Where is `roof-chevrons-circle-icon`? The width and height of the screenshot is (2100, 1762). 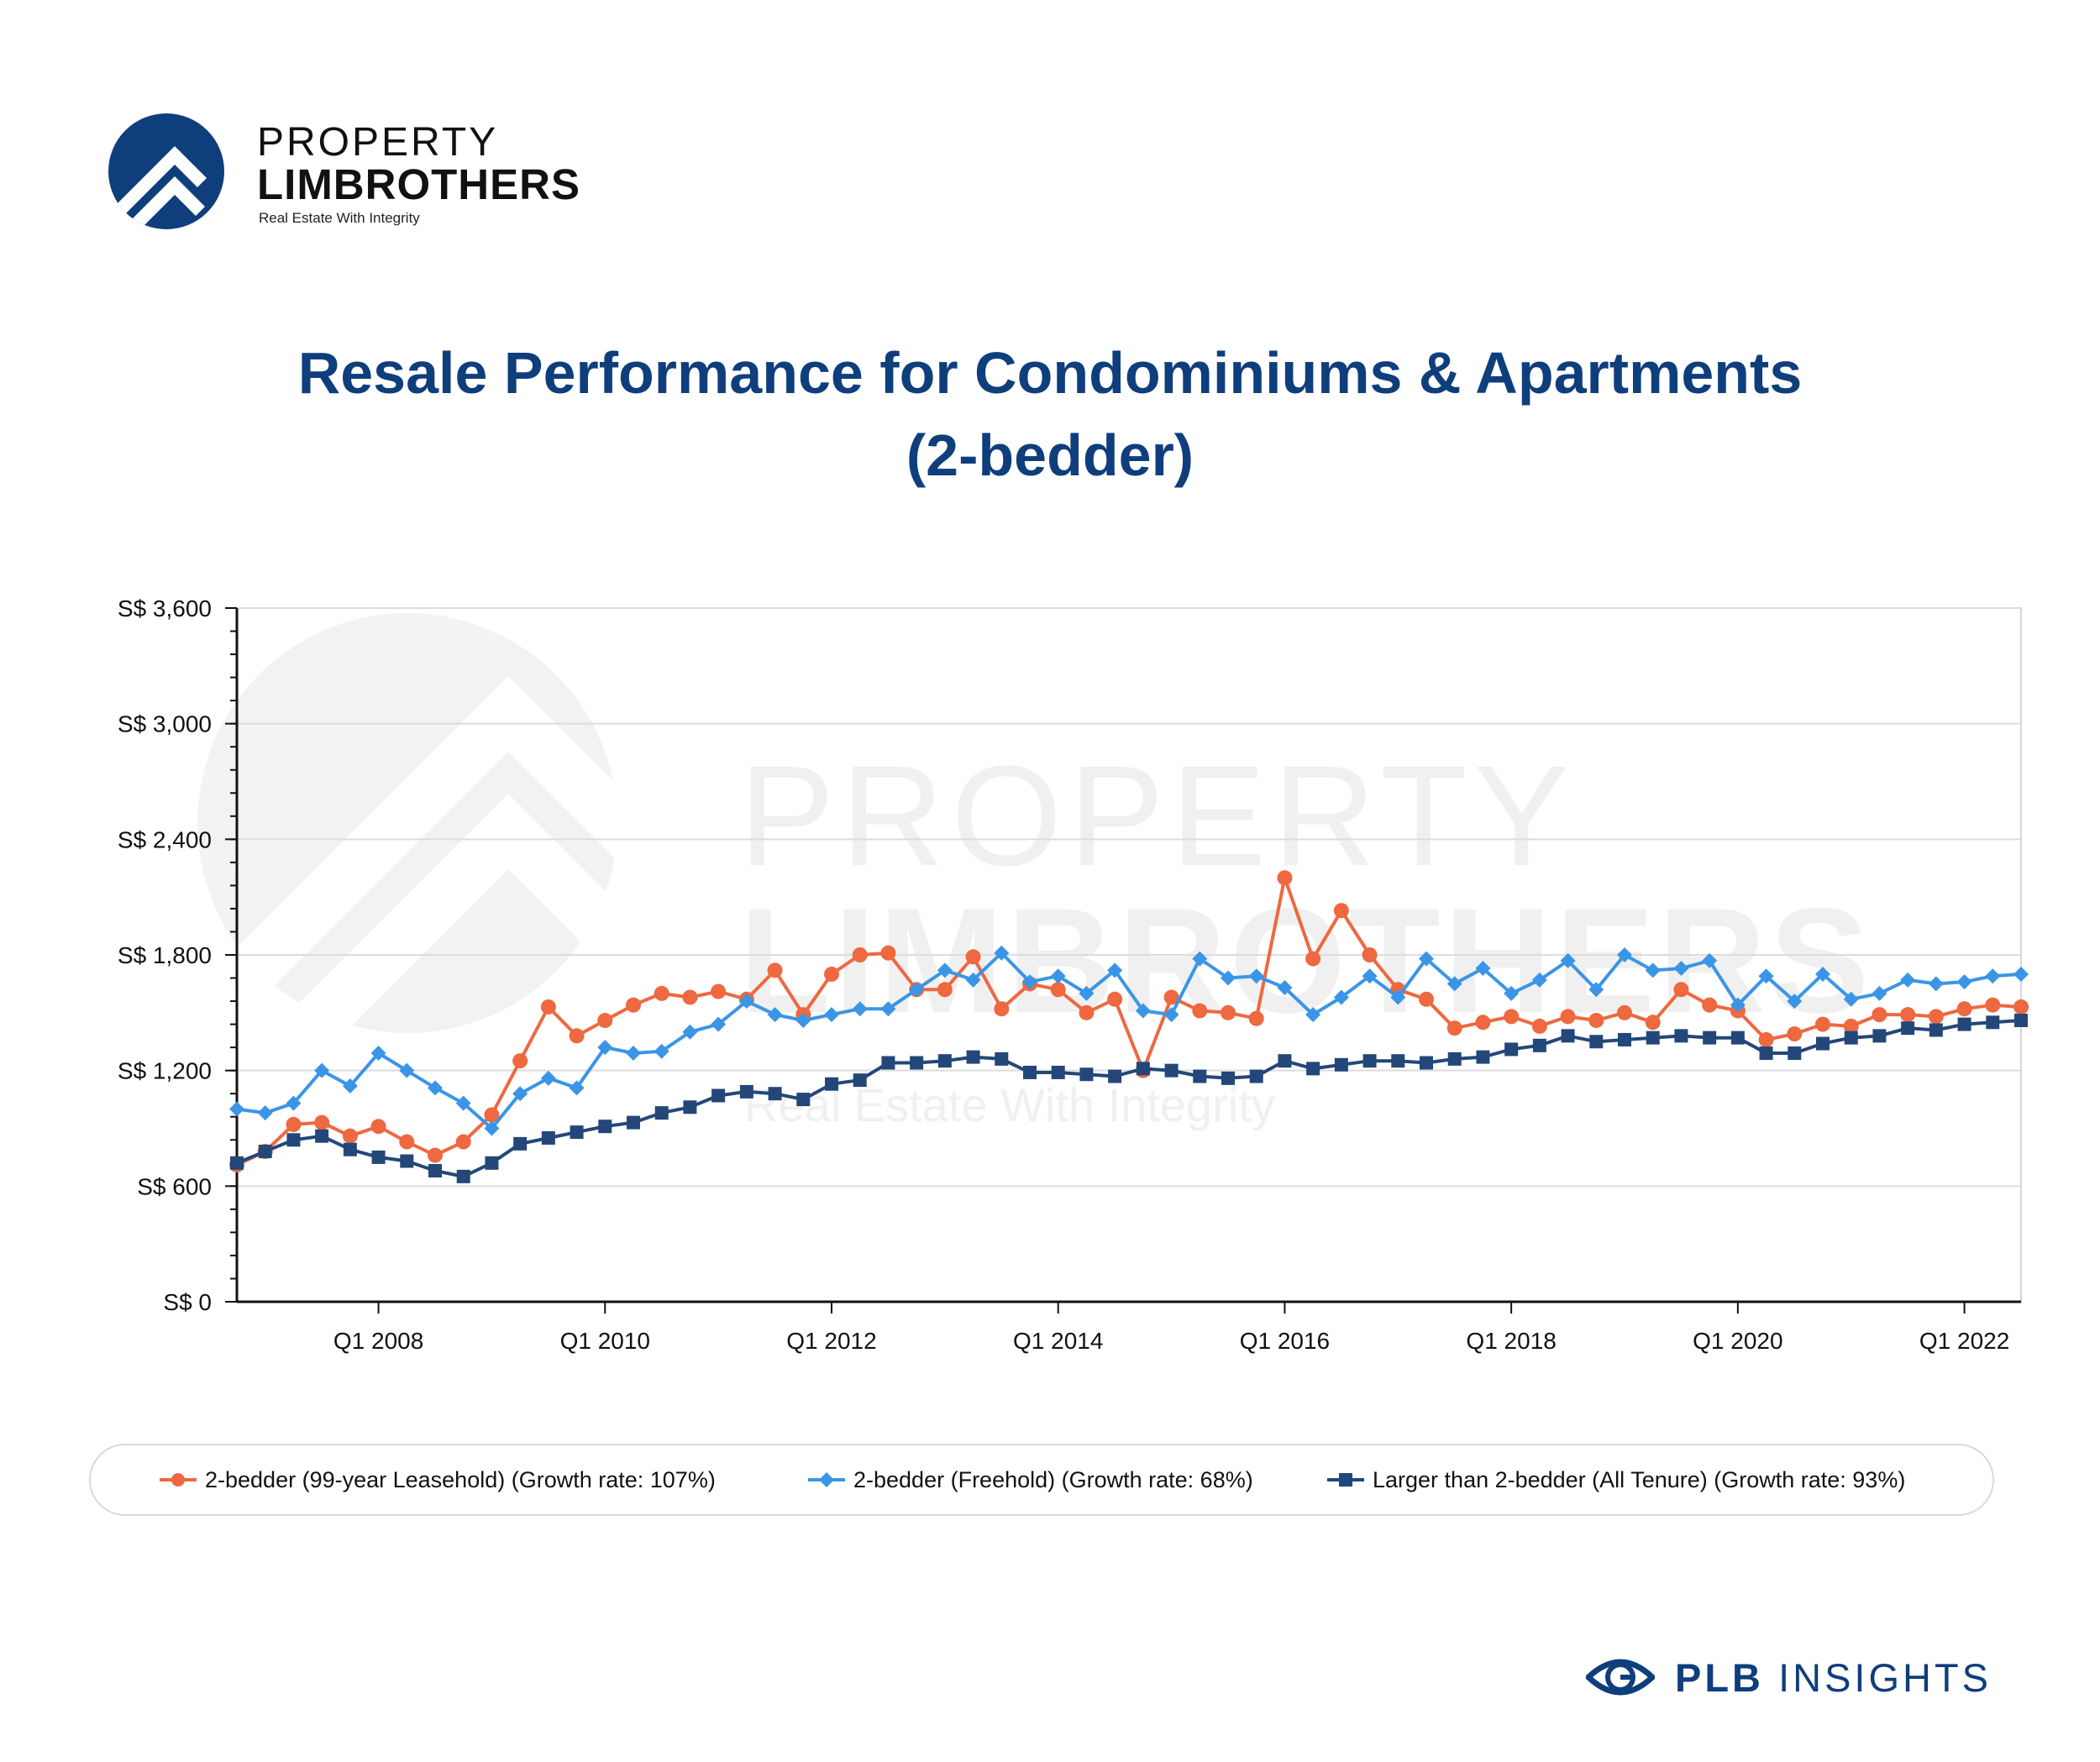 roof-chevrons-circle-icon is located at coordinates (166, 171).